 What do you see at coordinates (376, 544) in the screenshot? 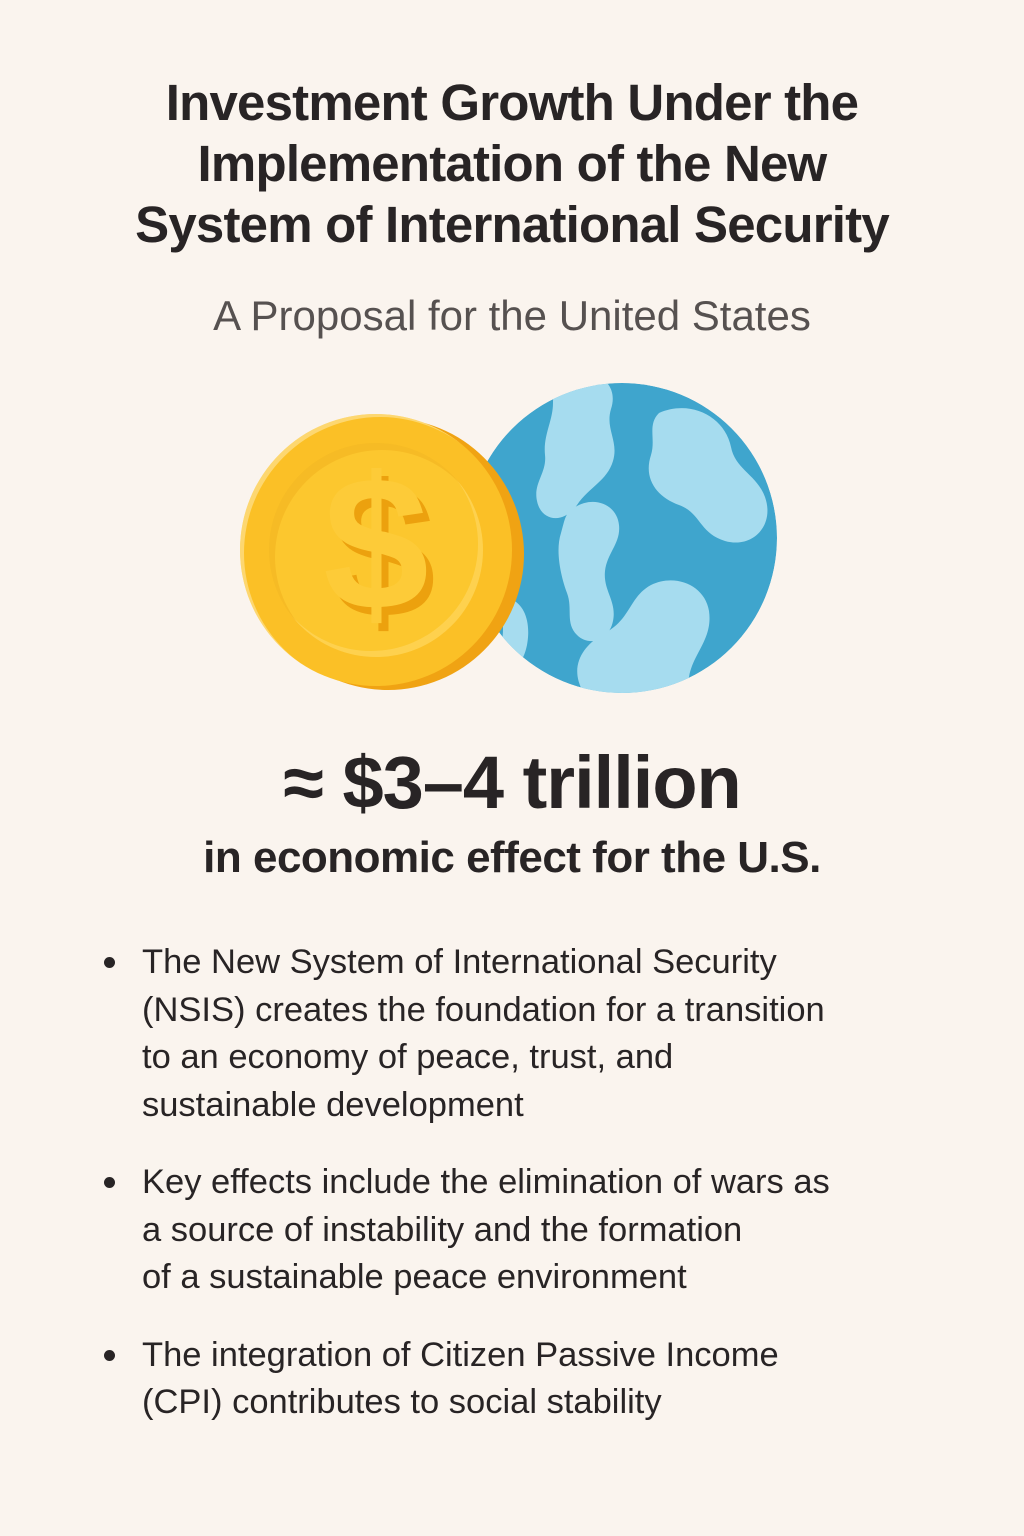
I see `dollar-sign-icon: $` at bounding box center [376, 544].